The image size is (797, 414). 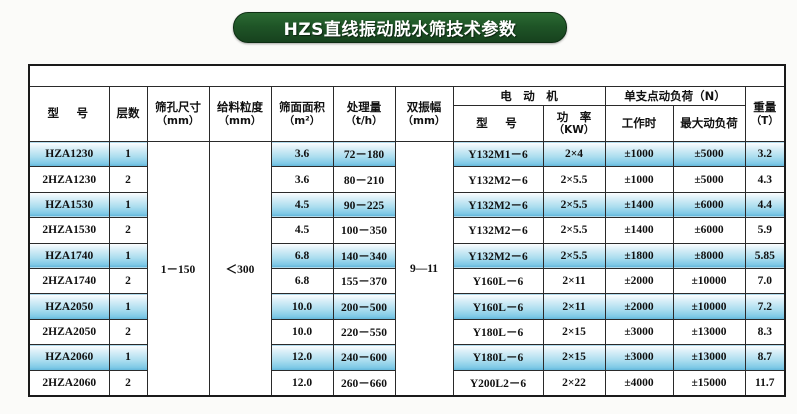 What do you see at coordinates (302, 154) in the screenshot?
I see `cell-screen-area: 3.6` at bounding box center [302, 154].